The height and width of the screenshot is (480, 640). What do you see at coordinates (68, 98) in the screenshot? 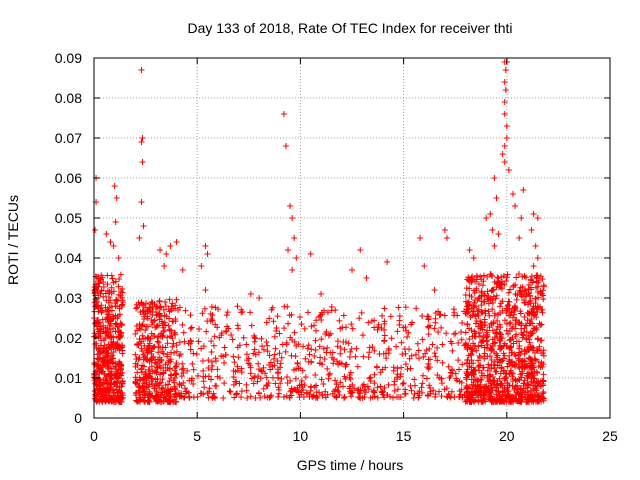
I see `y-tick-label: 0.08` at bounding box center [68, 98].